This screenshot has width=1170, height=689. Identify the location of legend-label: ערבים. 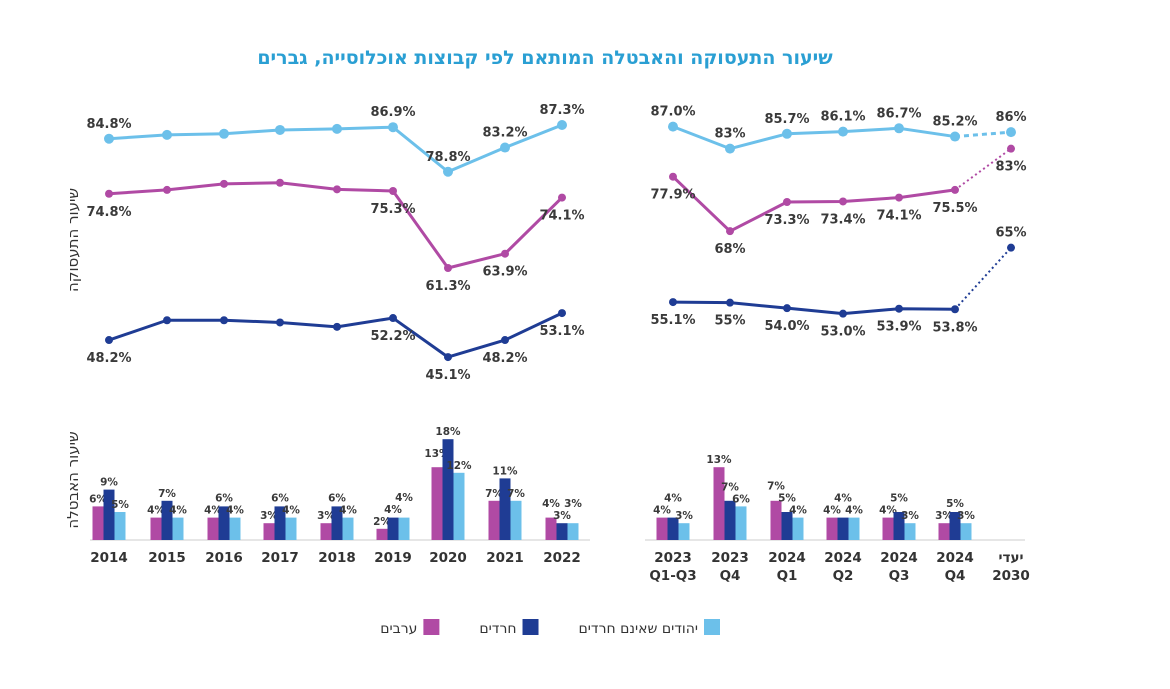
(398, 629).